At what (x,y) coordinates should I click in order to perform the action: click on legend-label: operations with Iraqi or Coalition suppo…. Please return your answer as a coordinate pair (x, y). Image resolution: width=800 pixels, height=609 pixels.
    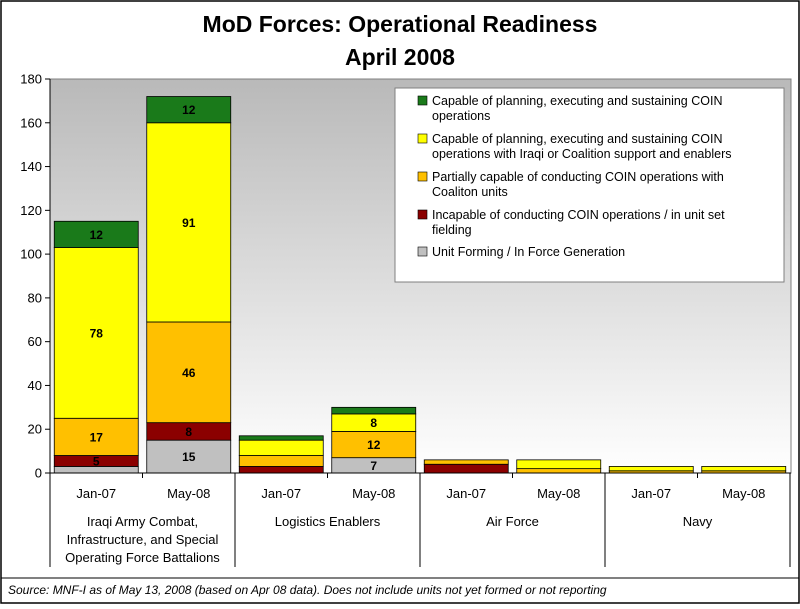
    Looking at the image, I should click on (581, 154).